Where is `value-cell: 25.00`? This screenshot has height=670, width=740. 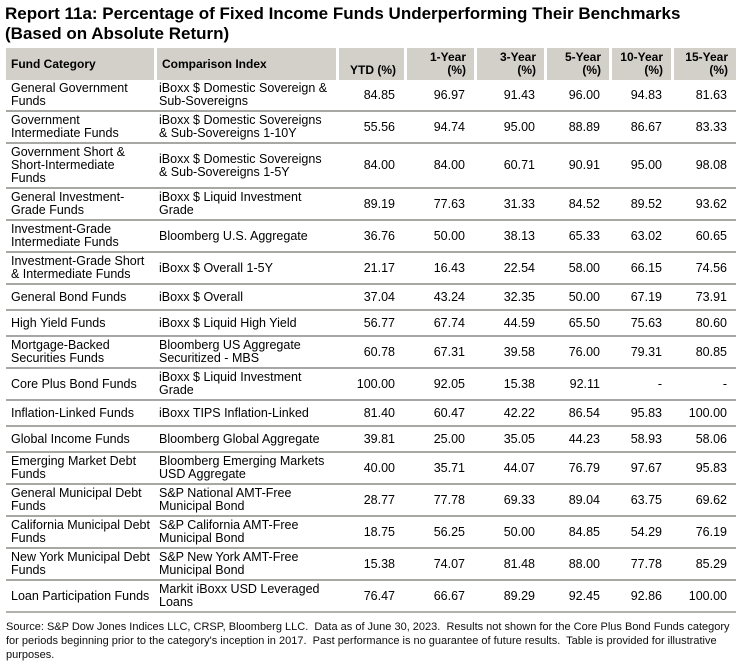 value-cell: 25.00 is located at coordinates (439, 438).